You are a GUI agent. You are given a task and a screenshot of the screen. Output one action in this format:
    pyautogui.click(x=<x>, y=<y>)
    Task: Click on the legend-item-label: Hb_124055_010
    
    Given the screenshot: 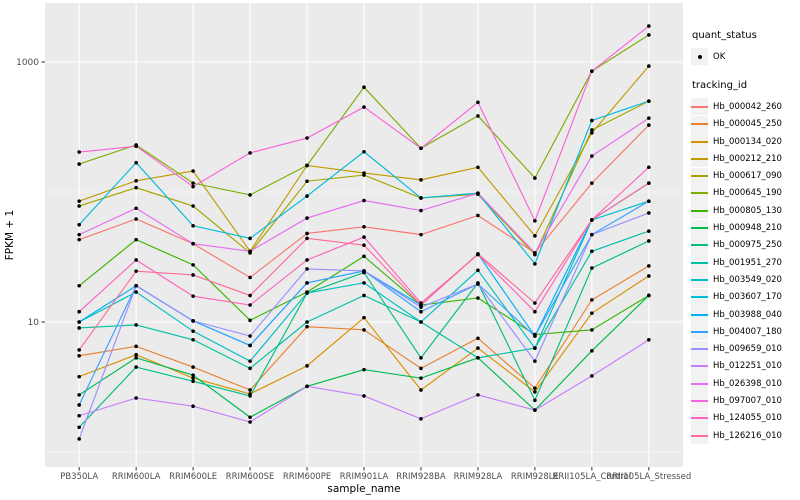 What is the action you would take?
    pyautogui.click(x=747, y=418)
    